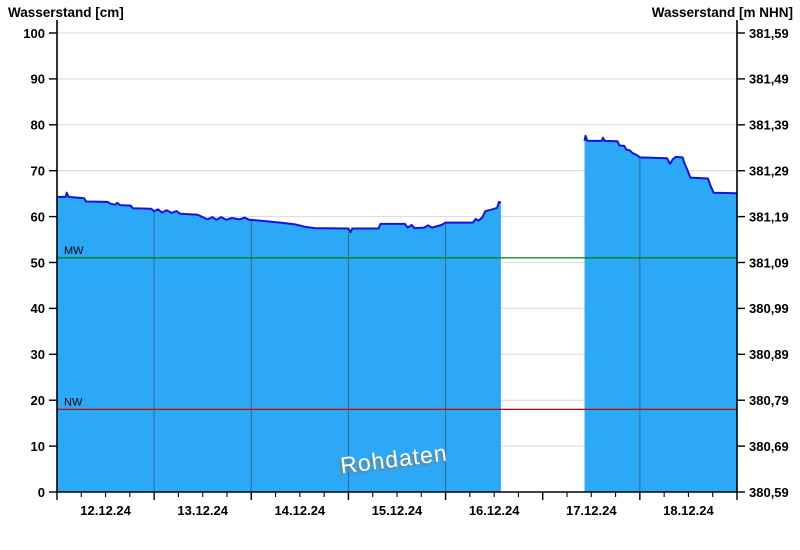 The height and width of the screenshot is (550, 800). Describe the element at coordinates (38, 400) in the screenshot. I see `y-left-tick-label: 20` at that location.